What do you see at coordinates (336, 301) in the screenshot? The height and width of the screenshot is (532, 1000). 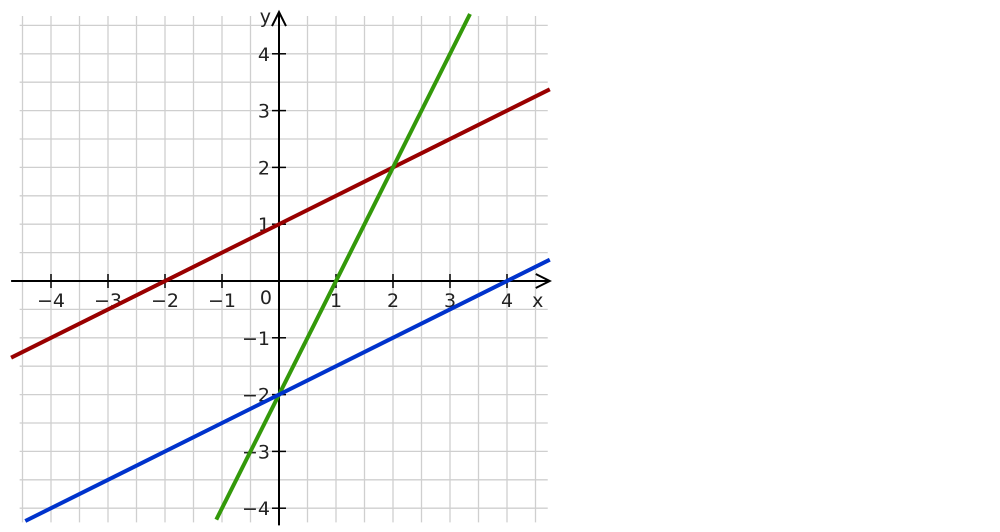 I see `x-tick-label: 1` at bounding box center [336, 301].